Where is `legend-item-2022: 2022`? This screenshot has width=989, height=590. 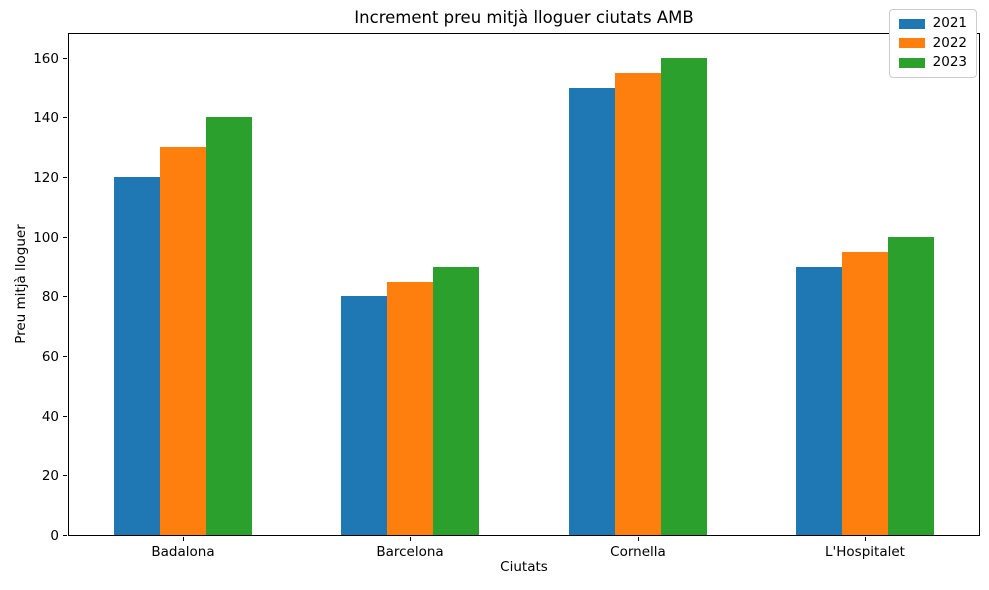 legend-item-2022: 2022 is located at coordinates (932, 42).